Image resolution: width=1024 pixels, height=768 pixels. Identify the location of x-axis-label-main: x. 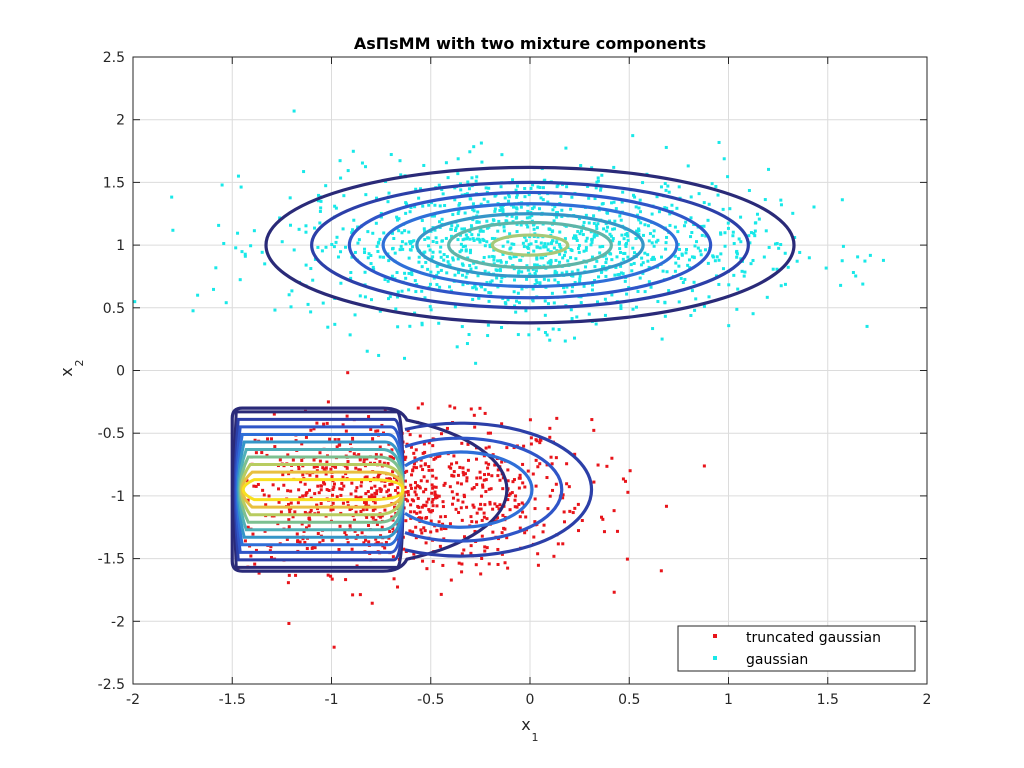
(525, 724).